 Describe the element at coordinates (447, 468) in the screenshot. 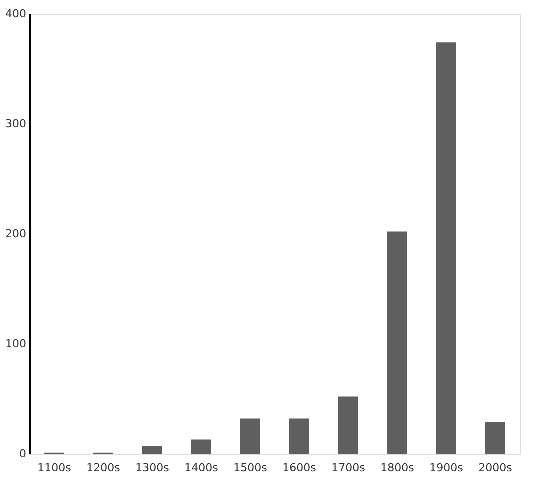

I see `x-tick-label: 1900s` at that location.